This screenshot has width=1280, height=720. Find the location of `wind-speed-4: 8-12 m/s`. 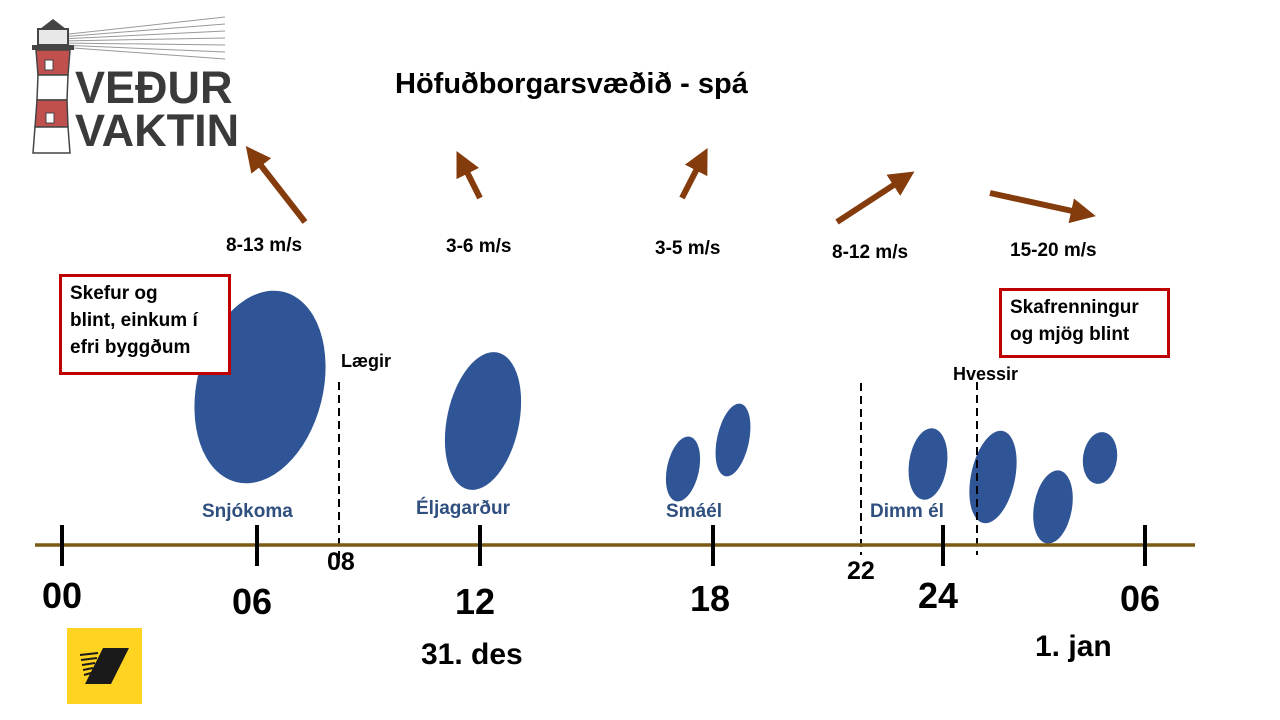

wind-speed-4: 8-12 m/s is located at coordinates (870, 252).